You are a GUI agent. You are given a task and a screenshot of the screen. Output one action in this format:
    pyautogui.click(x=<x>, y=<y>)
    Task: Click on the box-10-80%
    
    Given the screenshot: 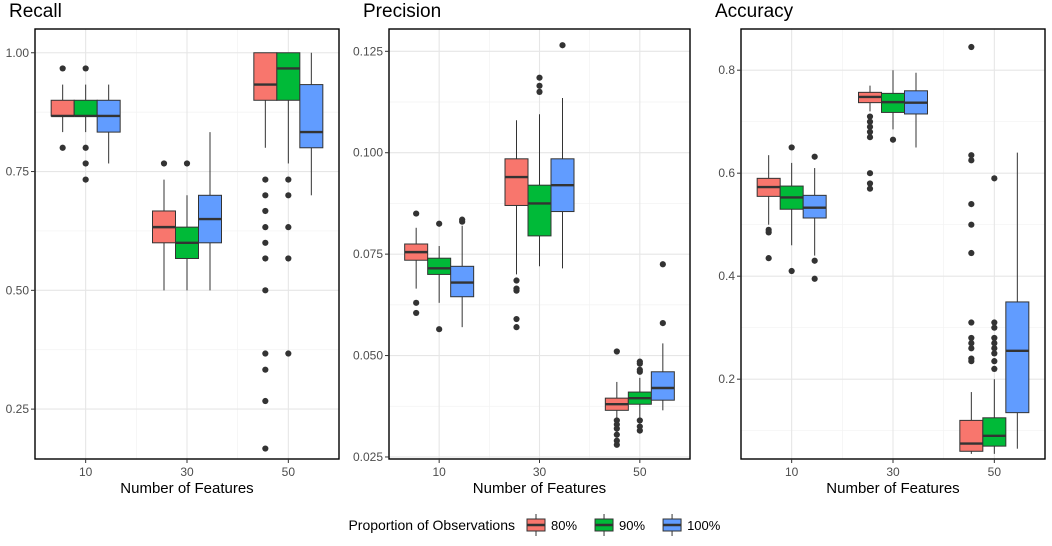 What is the action you would take?
    pyautogui.click(x=416, y=263)
    